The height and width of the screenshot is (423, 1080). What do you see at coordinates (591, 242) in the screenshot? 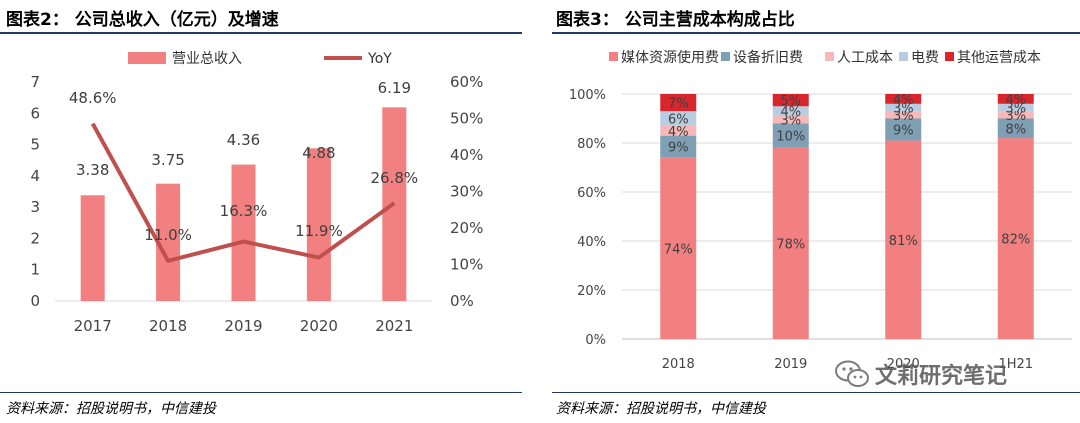
I see `y-tick: 40%` at bounding box center [591, 242].